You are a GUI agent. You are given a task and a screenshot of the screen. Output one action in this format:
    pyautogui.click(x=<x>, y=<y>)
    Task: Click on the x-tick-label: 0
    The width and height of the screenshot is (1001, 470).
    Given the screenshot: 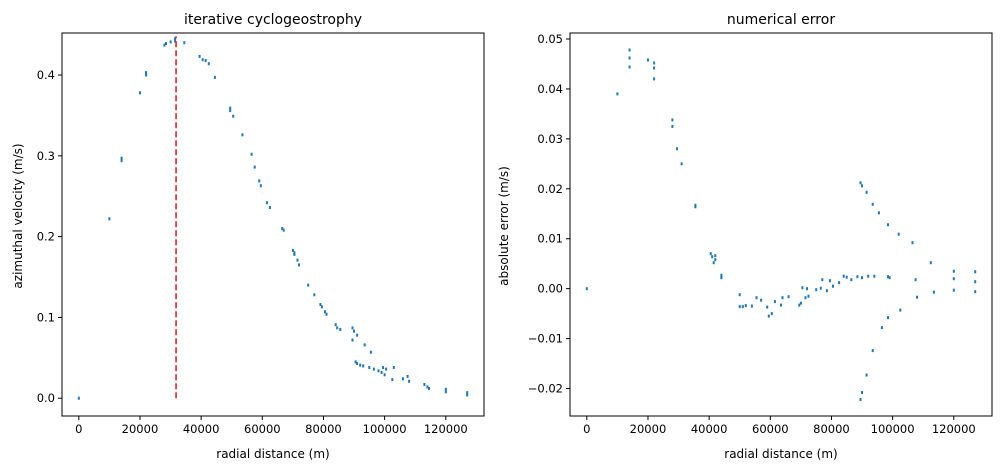 What is the action you would take?
    pyautogui.click(x=78, y=429)
    